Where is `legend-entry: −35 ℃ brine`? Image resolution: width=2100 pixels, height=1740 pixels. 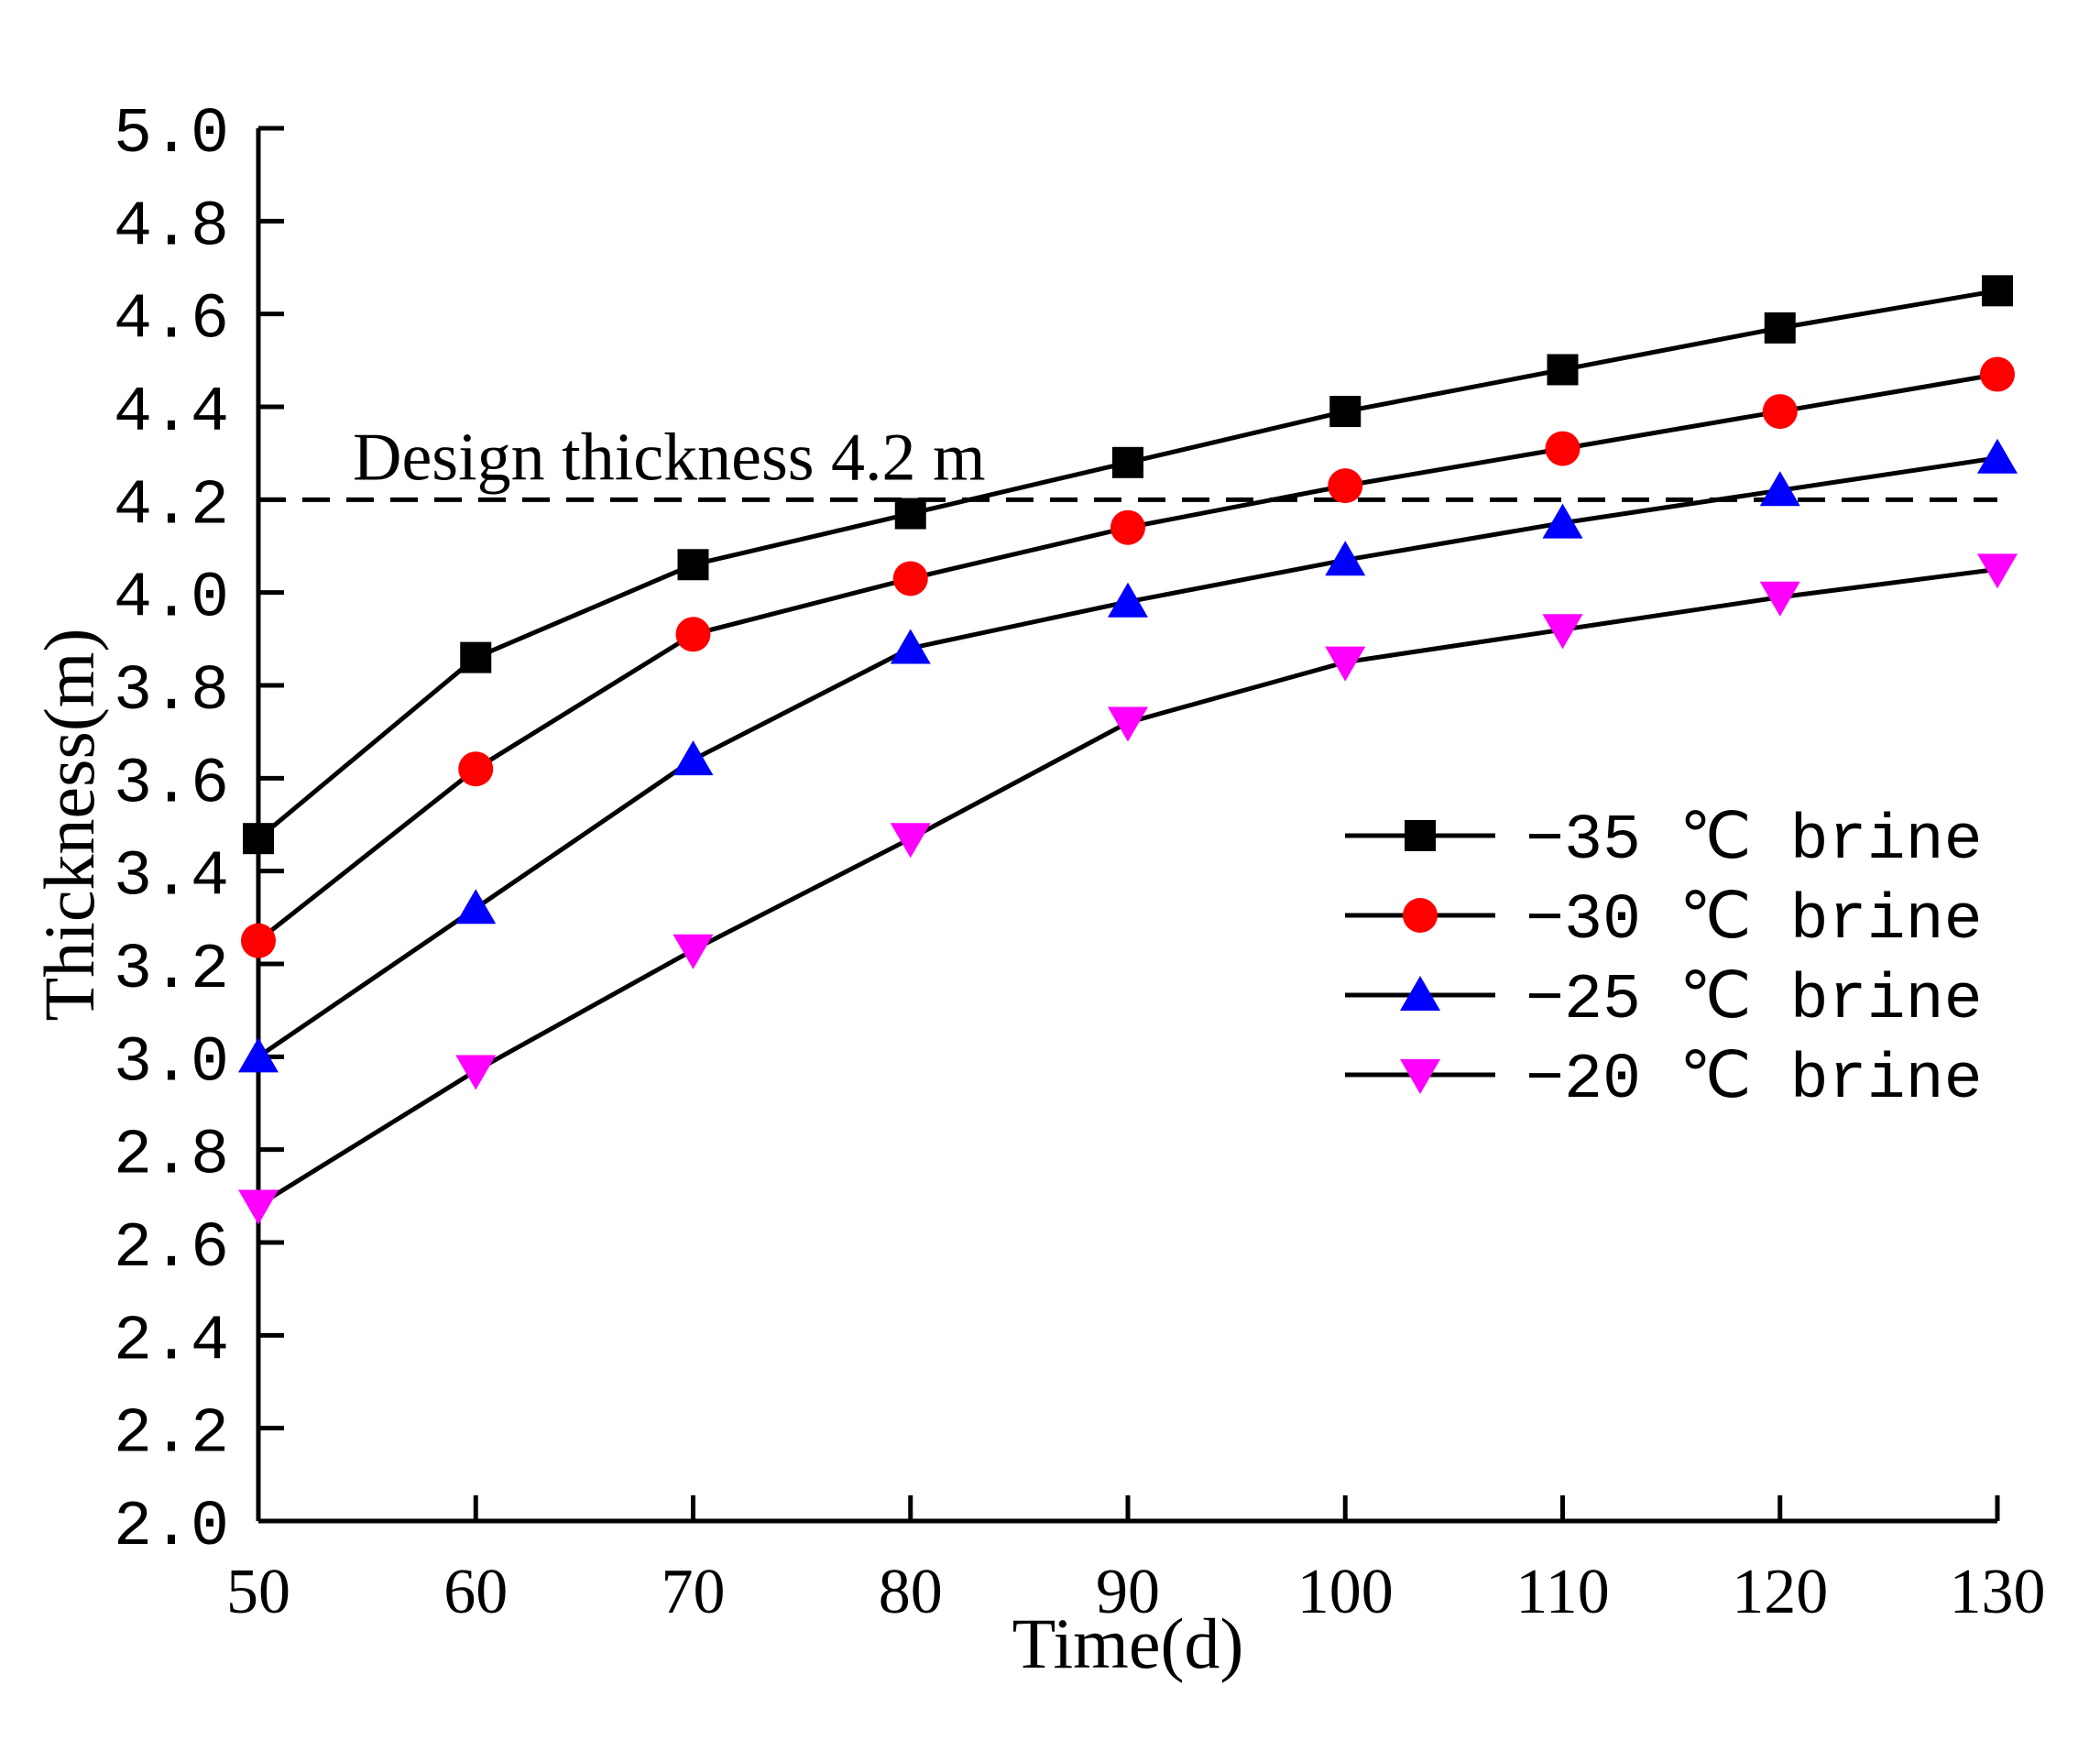 legend-entry: −35 ℃ brine is located at coordinates (1664, 841).